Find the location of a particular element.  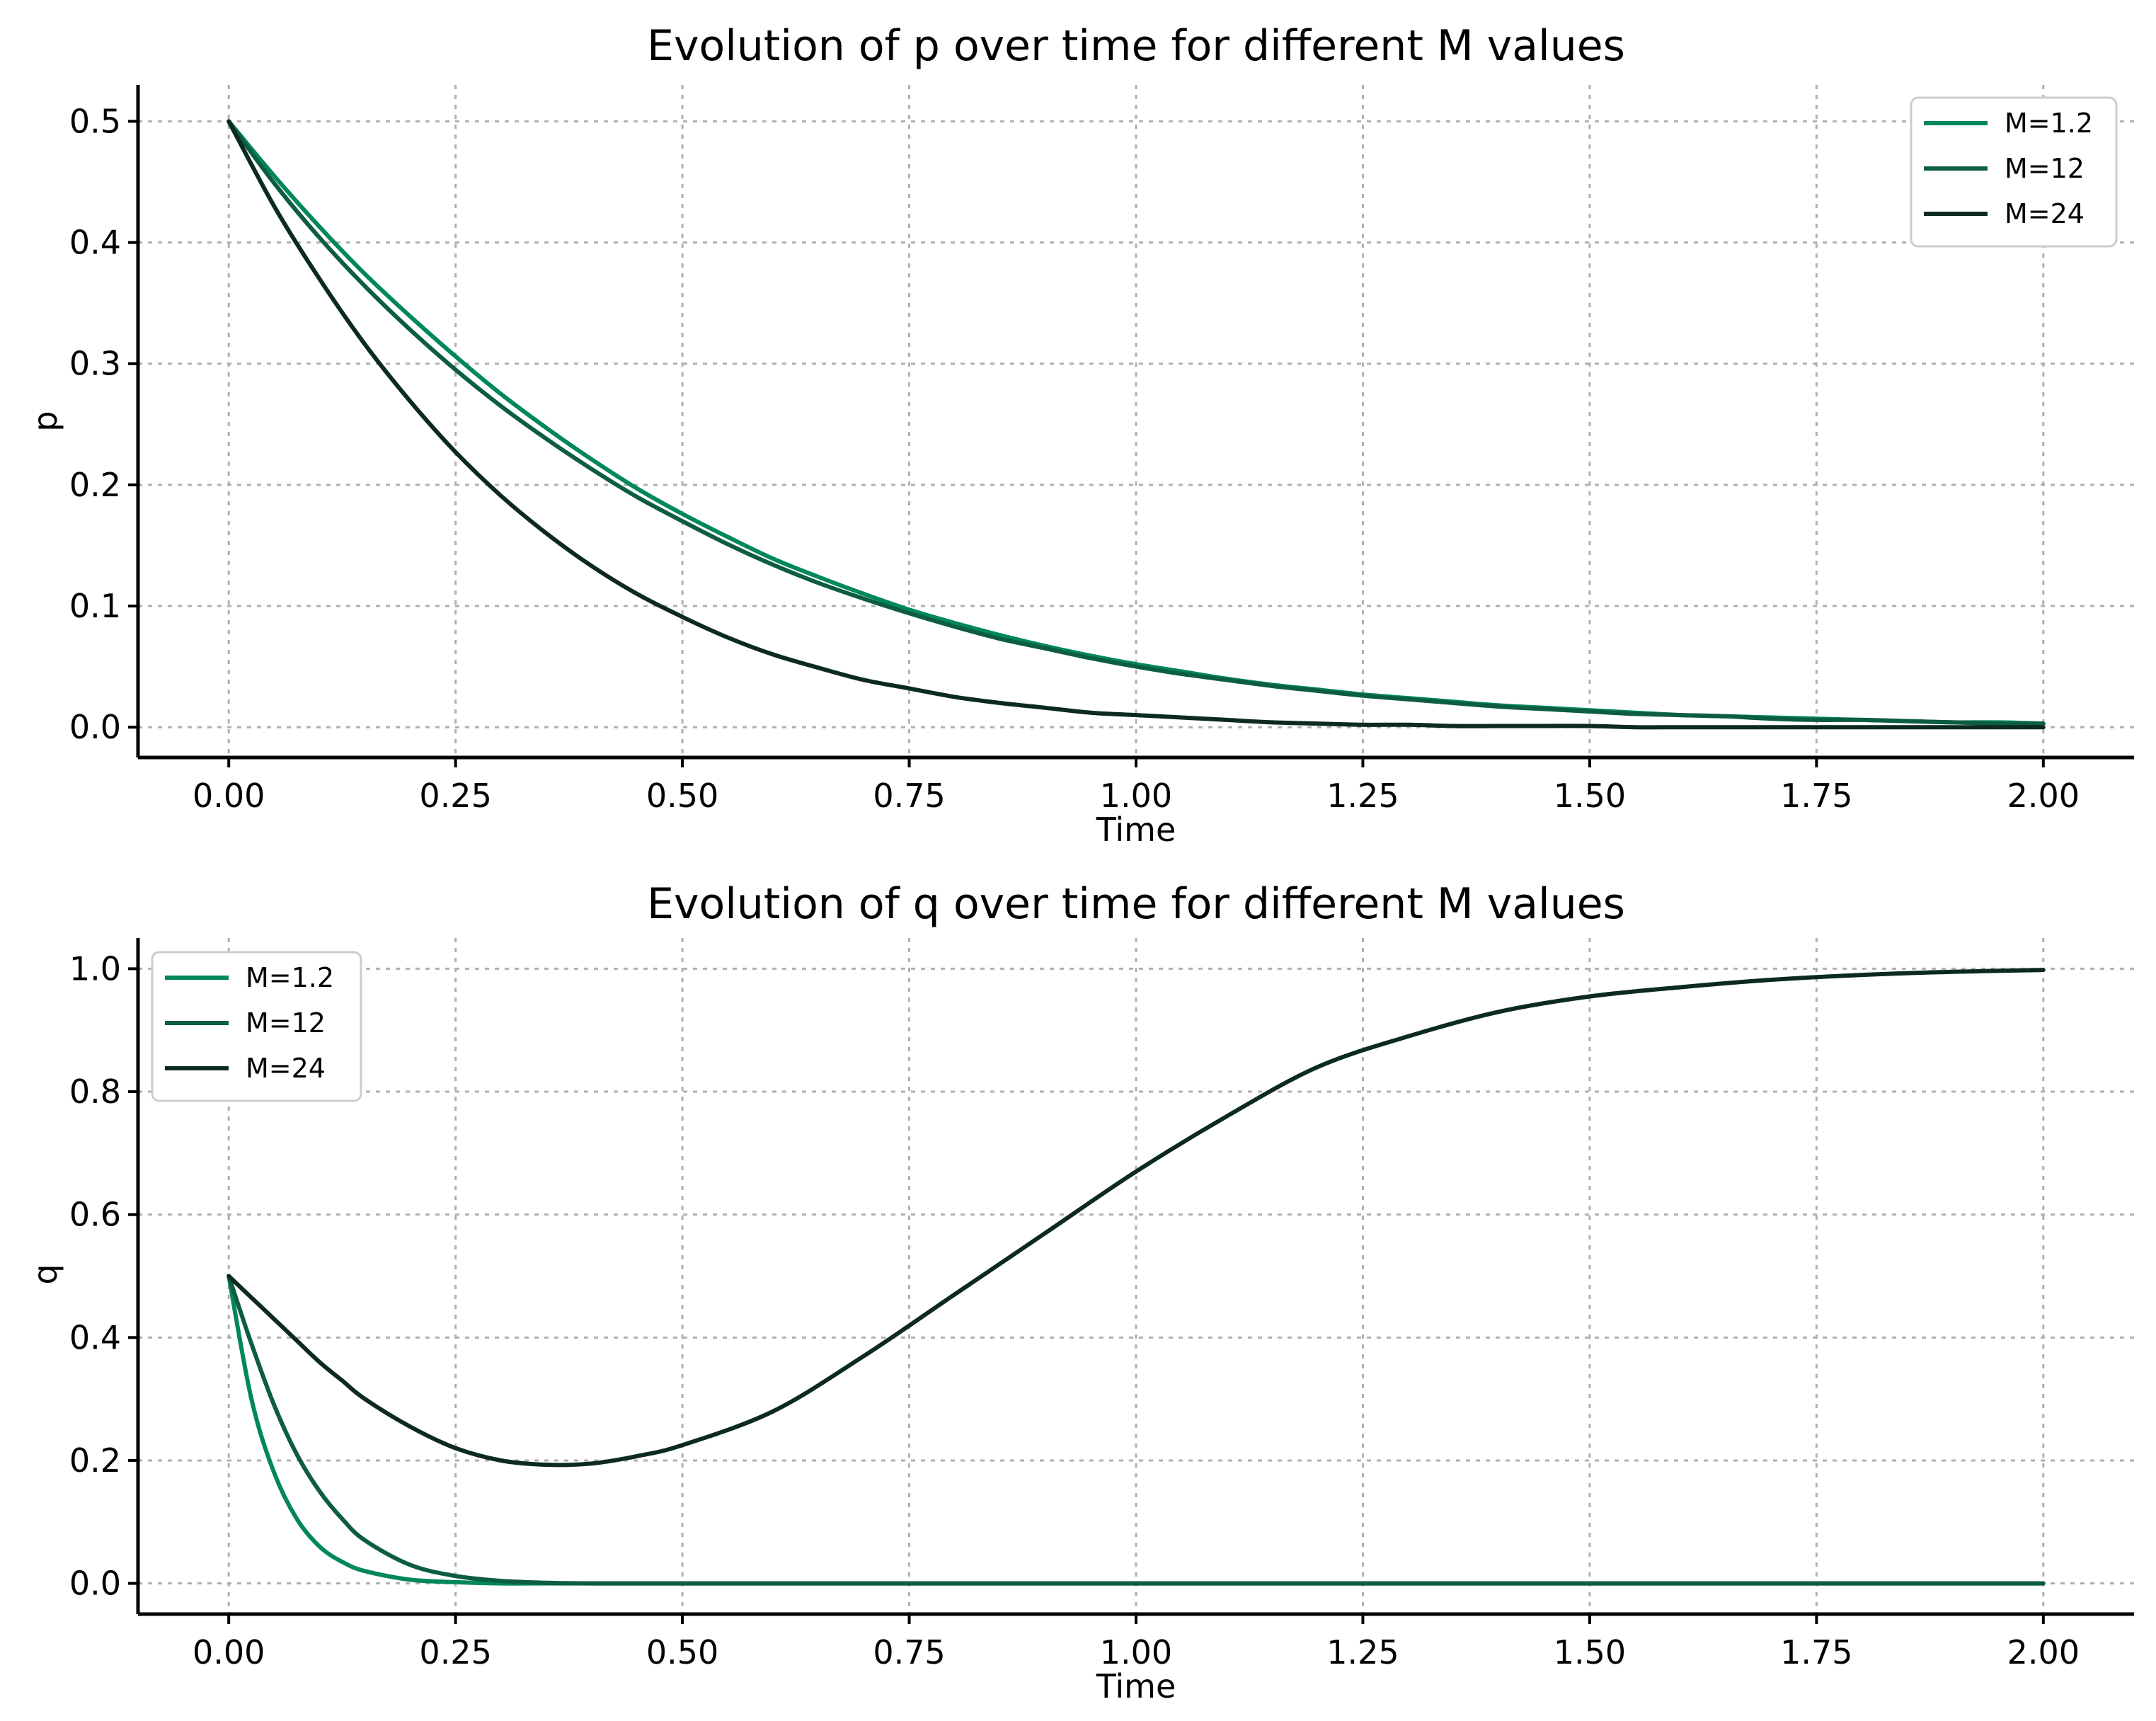

chart-q-y-tick-label: 1.0 is located at coordinates (95, 968).